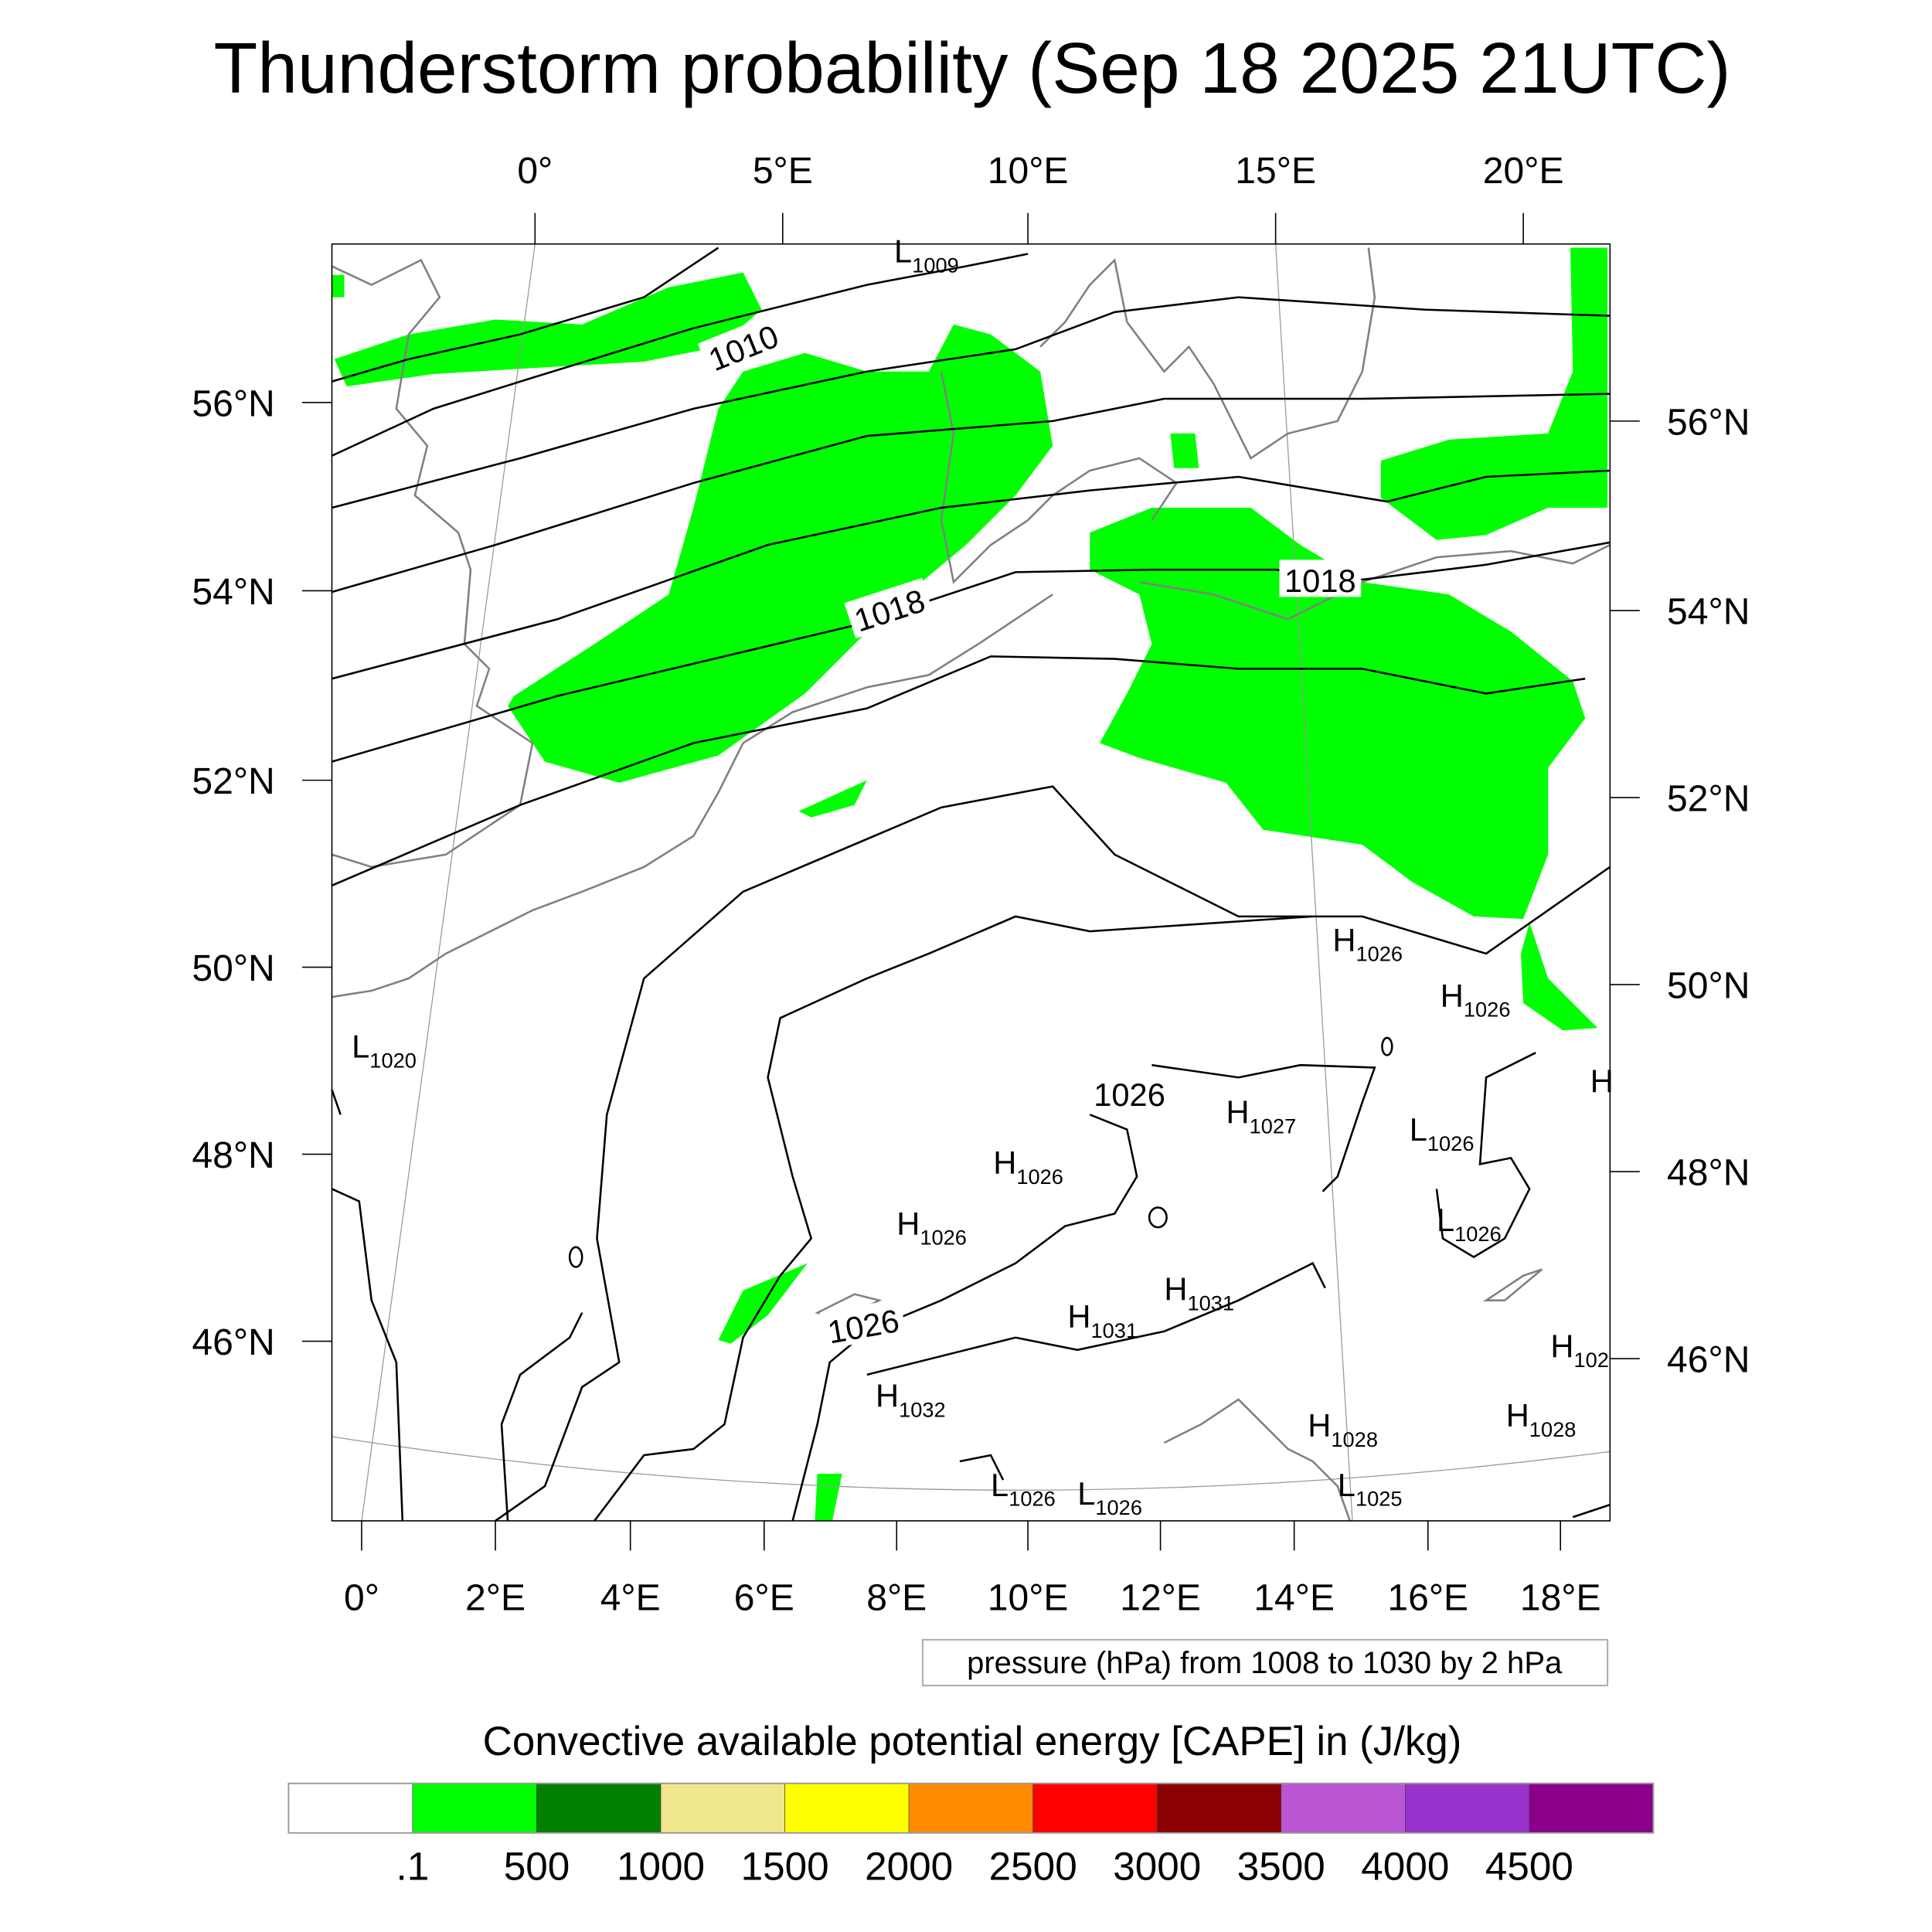 The width and height of the screenshot is (1932, 1932). I want to click on bottom-lon-tick-label: 6°E, so click(764, 1598).